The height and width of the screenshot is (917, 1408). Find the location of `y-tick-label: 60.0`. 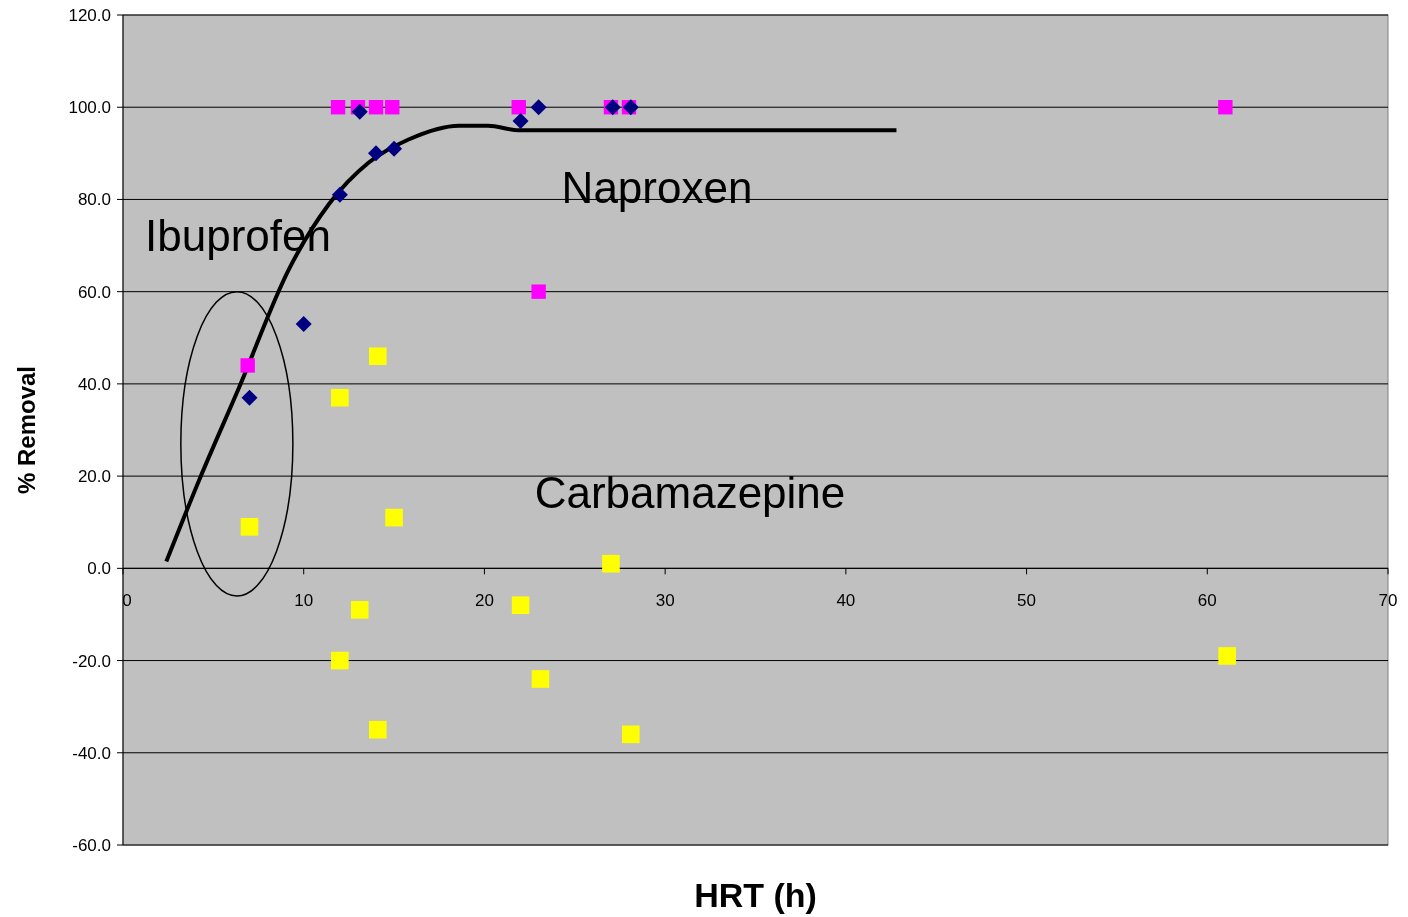

y-tick-label: 60.0 is located at coordinates (94, 292).